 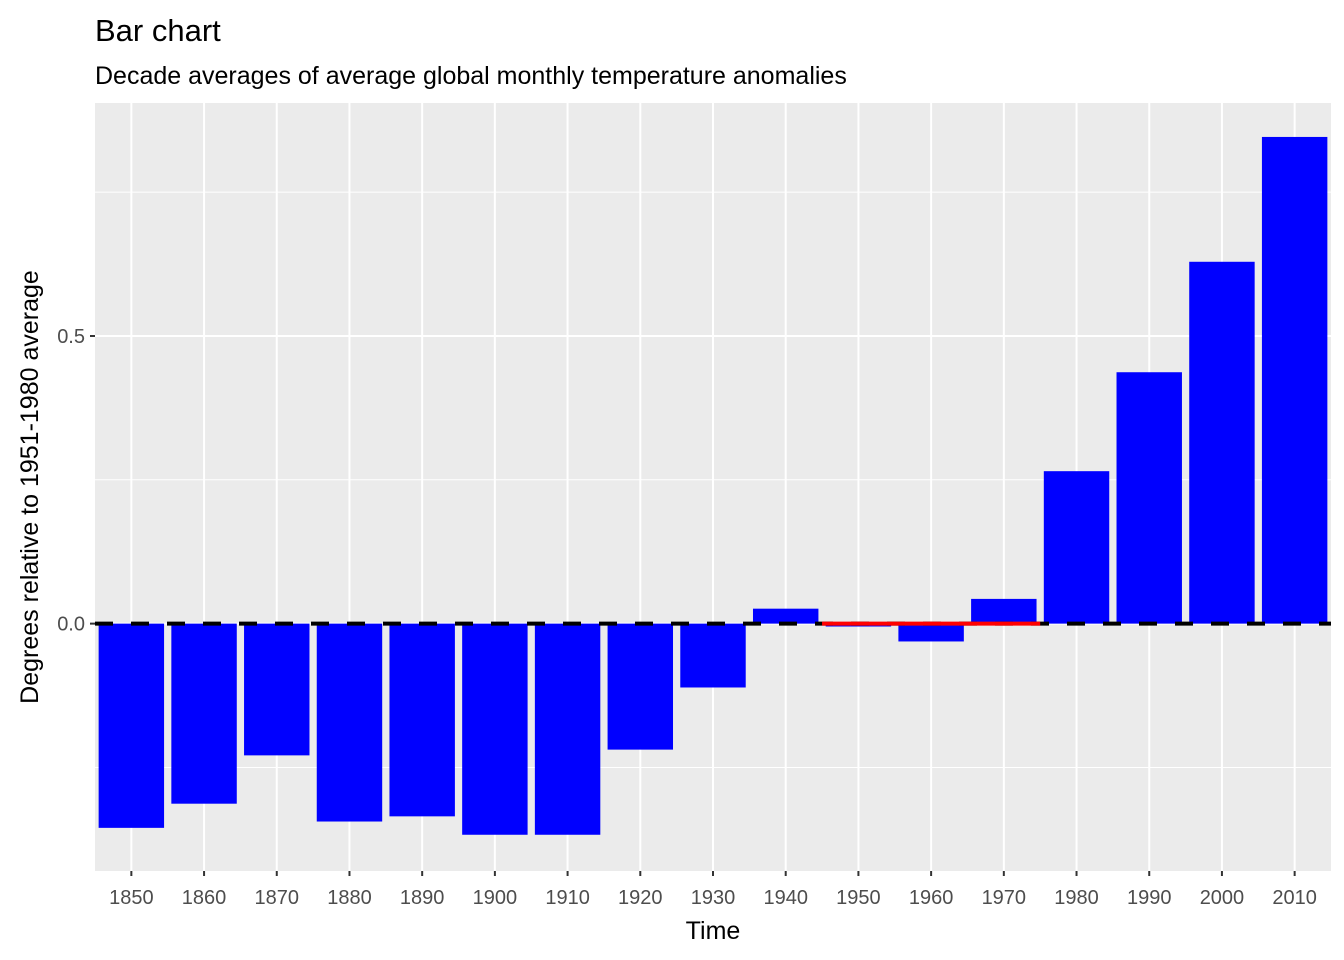 What do you see at coordinates (30, 487) in the screenshot?
I see `y-axis-title: Degrees relative to 1951-1980 average` at bounding box center [30, 487].